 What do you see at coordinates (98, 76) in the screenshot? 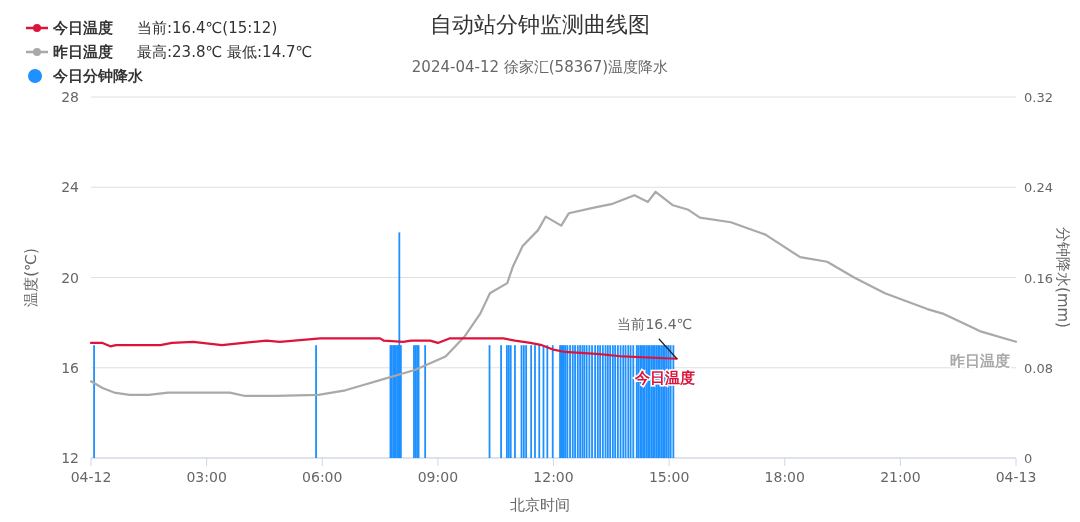
I see `legend-label: 今日分钟降水` at bounding box center [98, 76].